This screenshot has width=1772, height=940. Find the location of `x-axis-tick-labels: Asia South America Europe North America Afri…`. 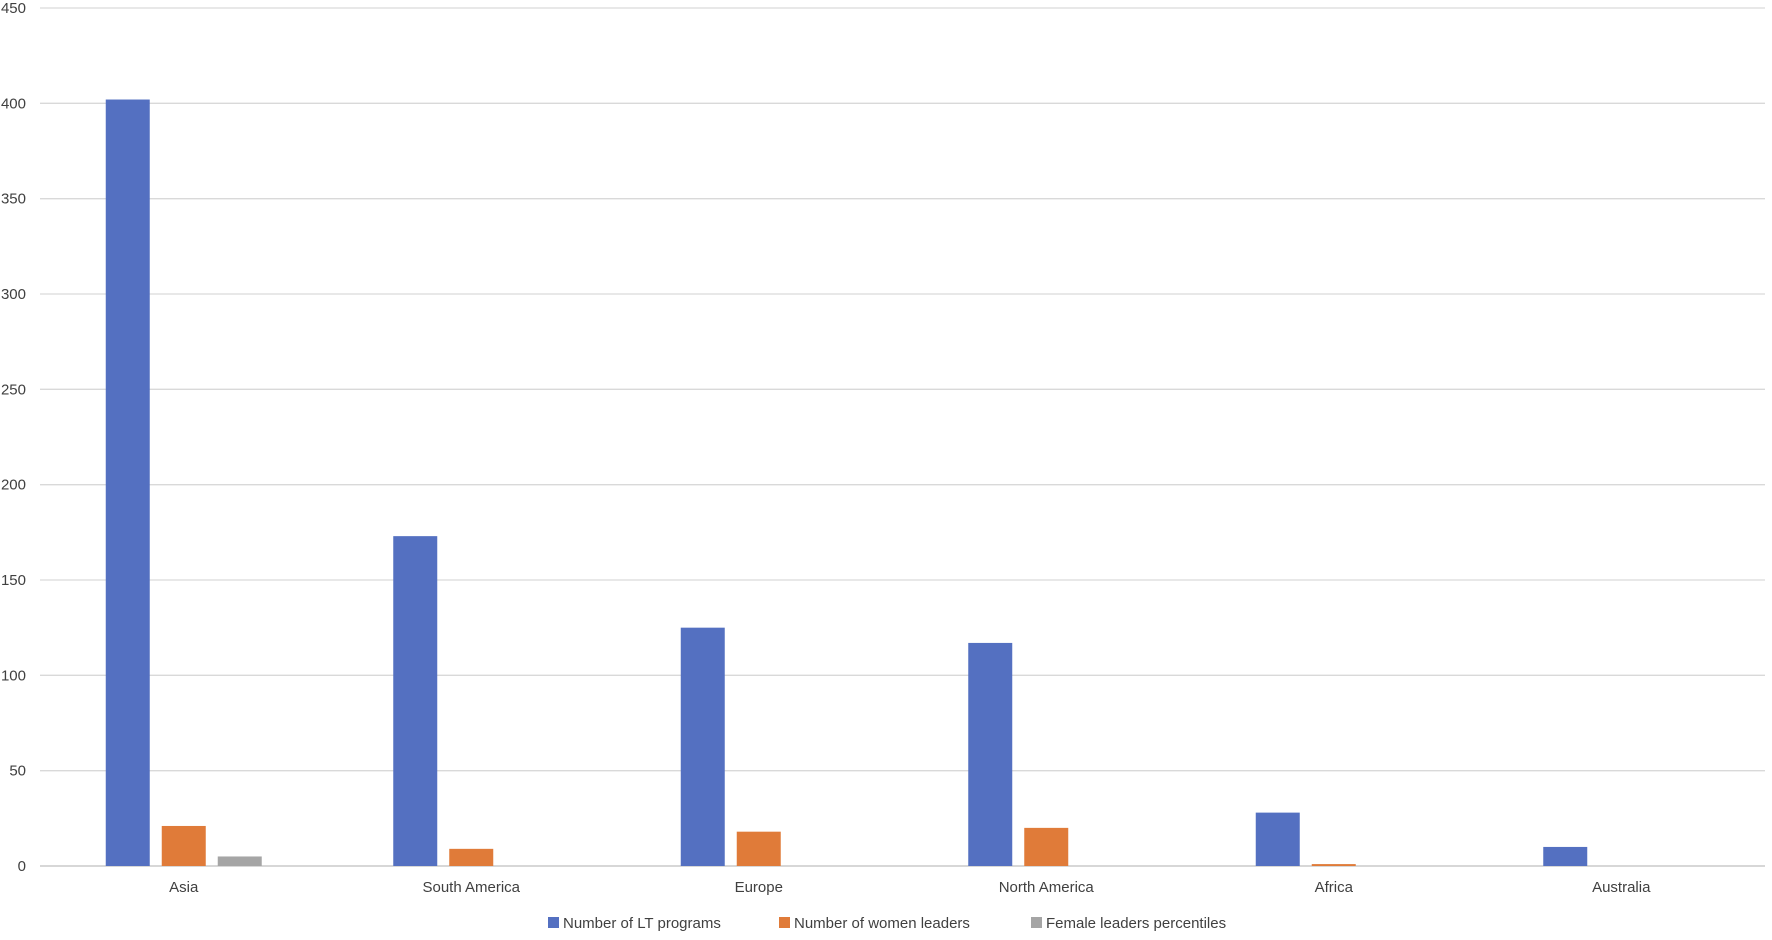

x-axis-tick-labels: Asia South America Europe North America Afri… is located at coordinates (910, 887).